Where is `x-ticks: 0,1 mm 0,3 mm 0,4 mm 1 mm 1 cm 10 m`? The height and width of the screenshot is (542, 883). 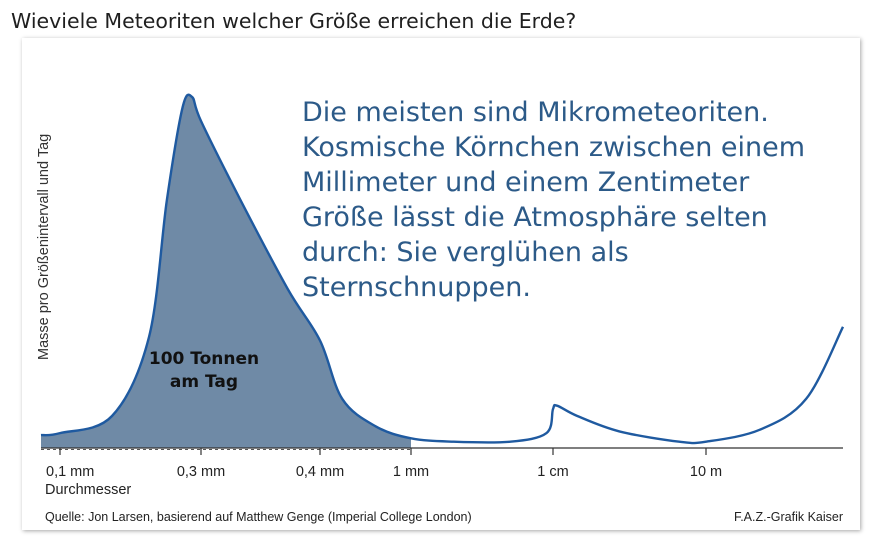
x-ticks: 0,1 mm 0,3 mm 0,4 mm 1 mm 1 cm 10 m is located at coordinates (384, 464).